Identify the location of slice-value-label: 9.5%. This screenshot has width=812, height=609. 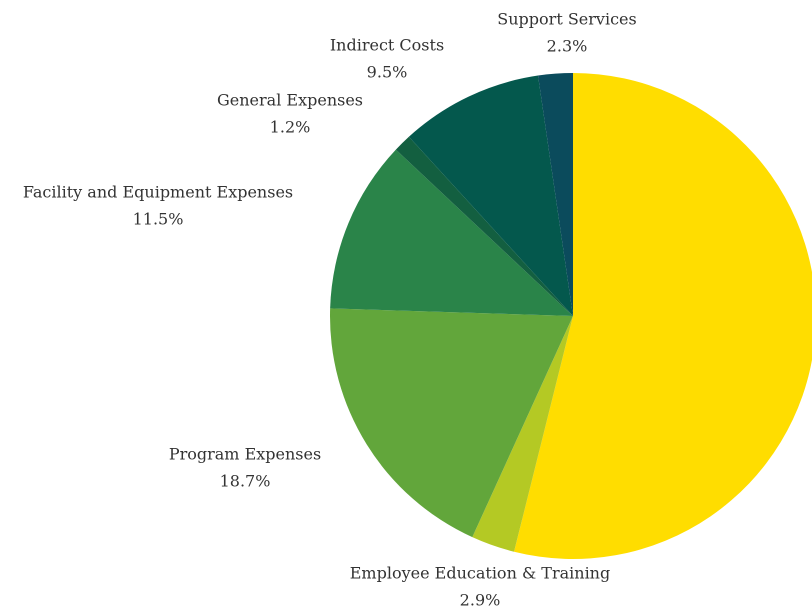
(387, 72).